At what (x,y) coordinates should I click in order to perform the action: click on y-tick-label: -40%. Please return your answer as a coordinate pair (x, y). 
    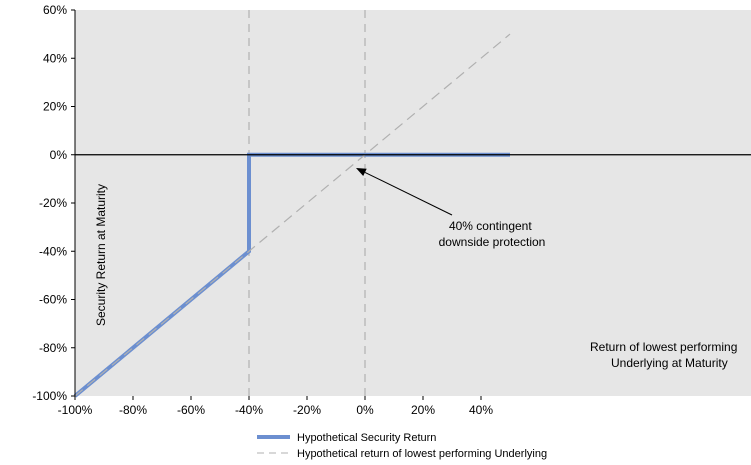
    Looking at the image, I should click on (53, 251).